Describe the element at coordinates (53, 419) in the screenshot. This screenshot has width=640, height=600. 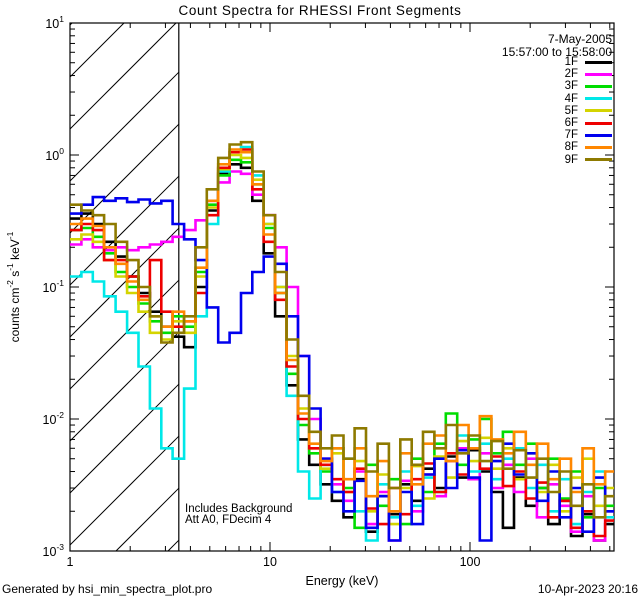
I see `y-tick-label: 10⁻²` at that location.